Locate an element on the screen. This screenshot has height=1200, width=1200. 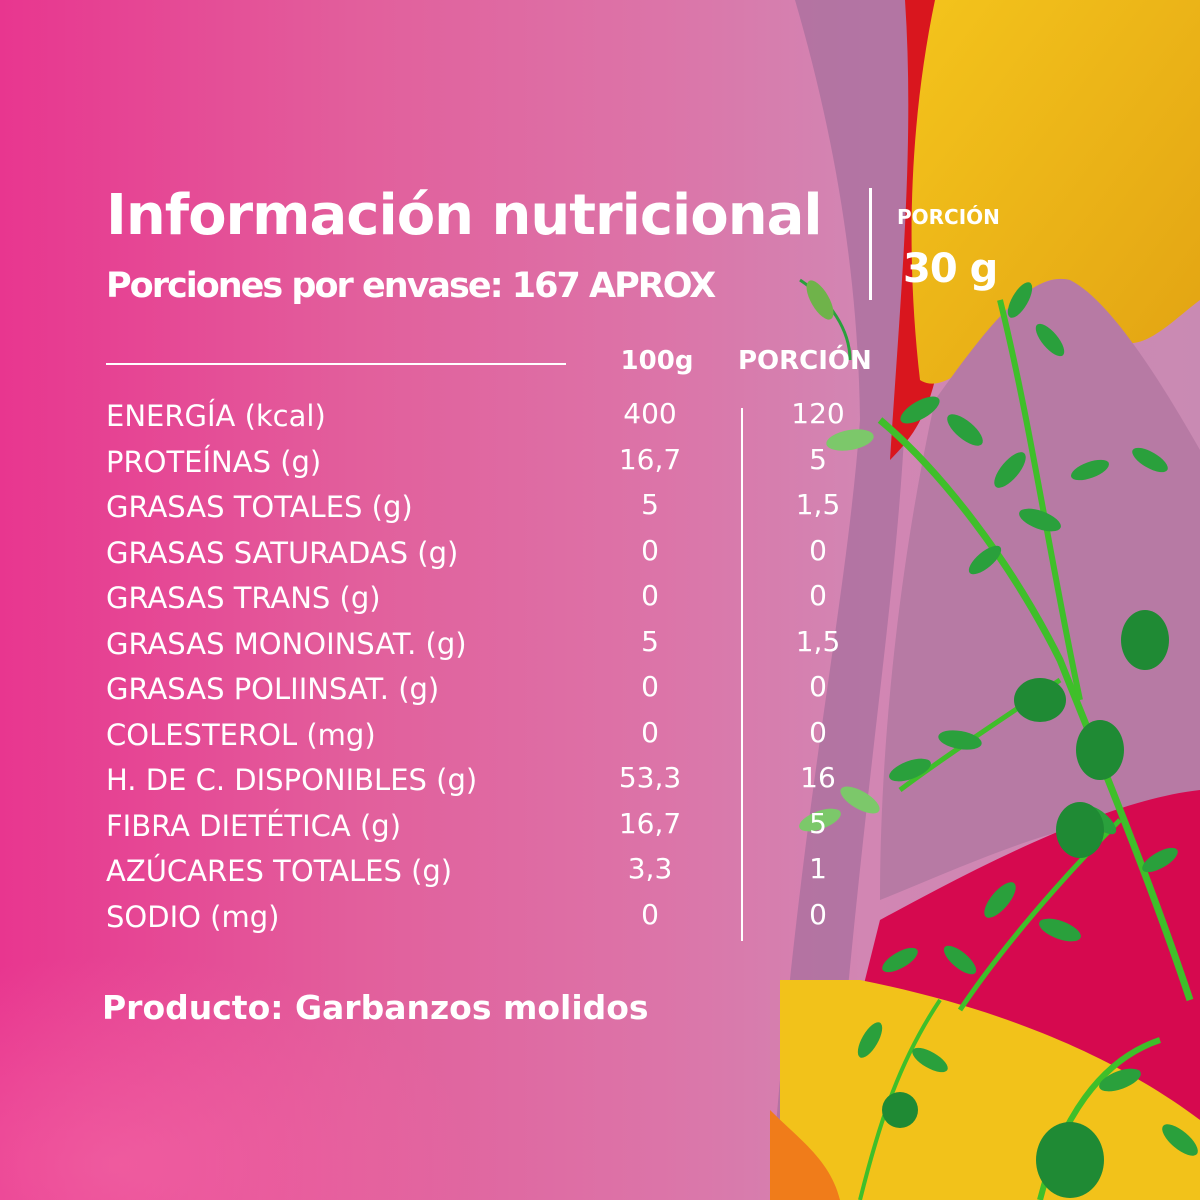
table-row: COLESTEROL (mg) 0 0 is located at coordinates (600, 736).